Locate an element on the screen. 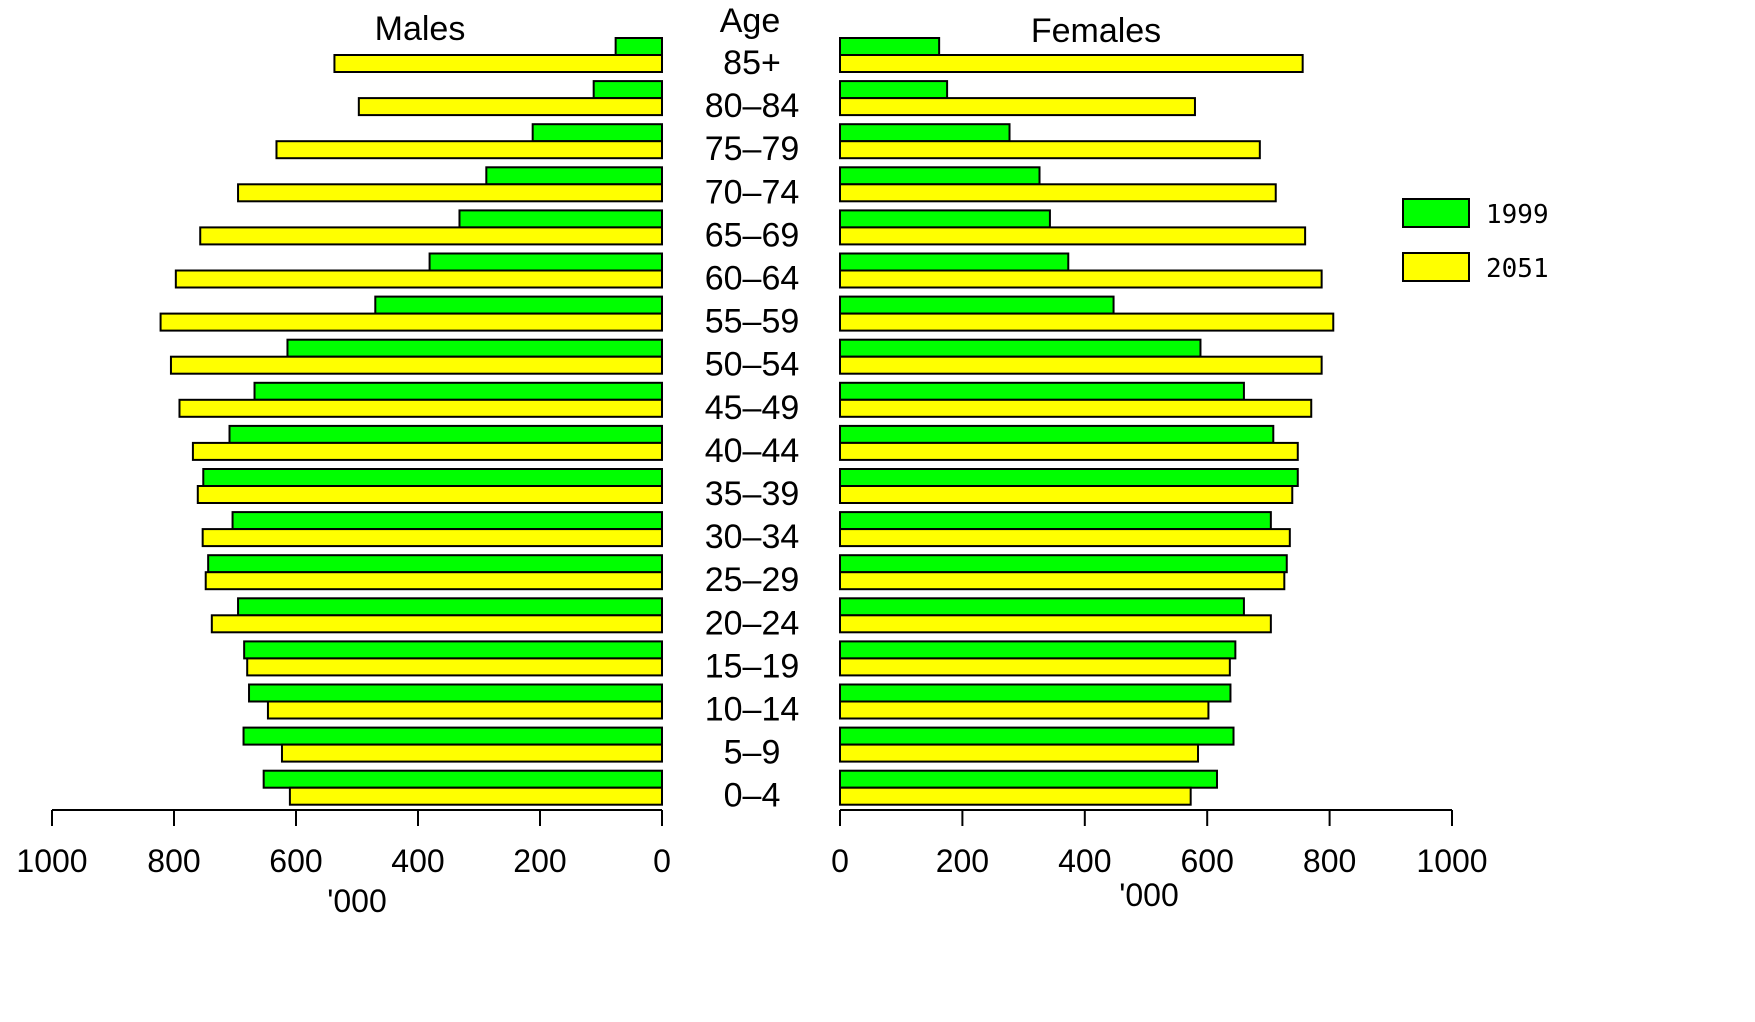 The height and width of the screenshot is (1022, 1755). age-label: 0–4 is located at coordinates (752, 796).